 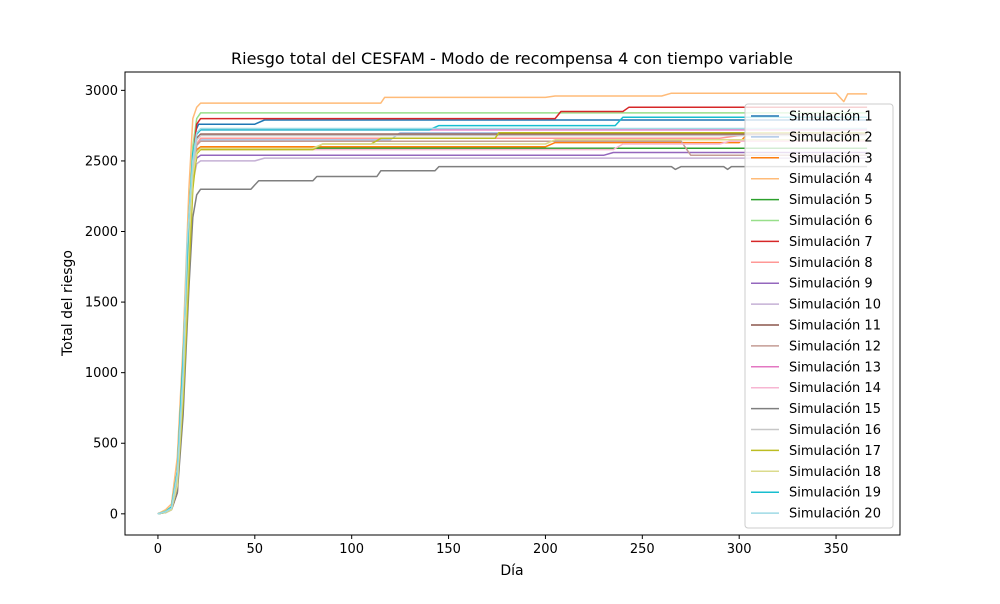 I want to click on legend-label-8: Simulación 8, so click(x=831, y=263).